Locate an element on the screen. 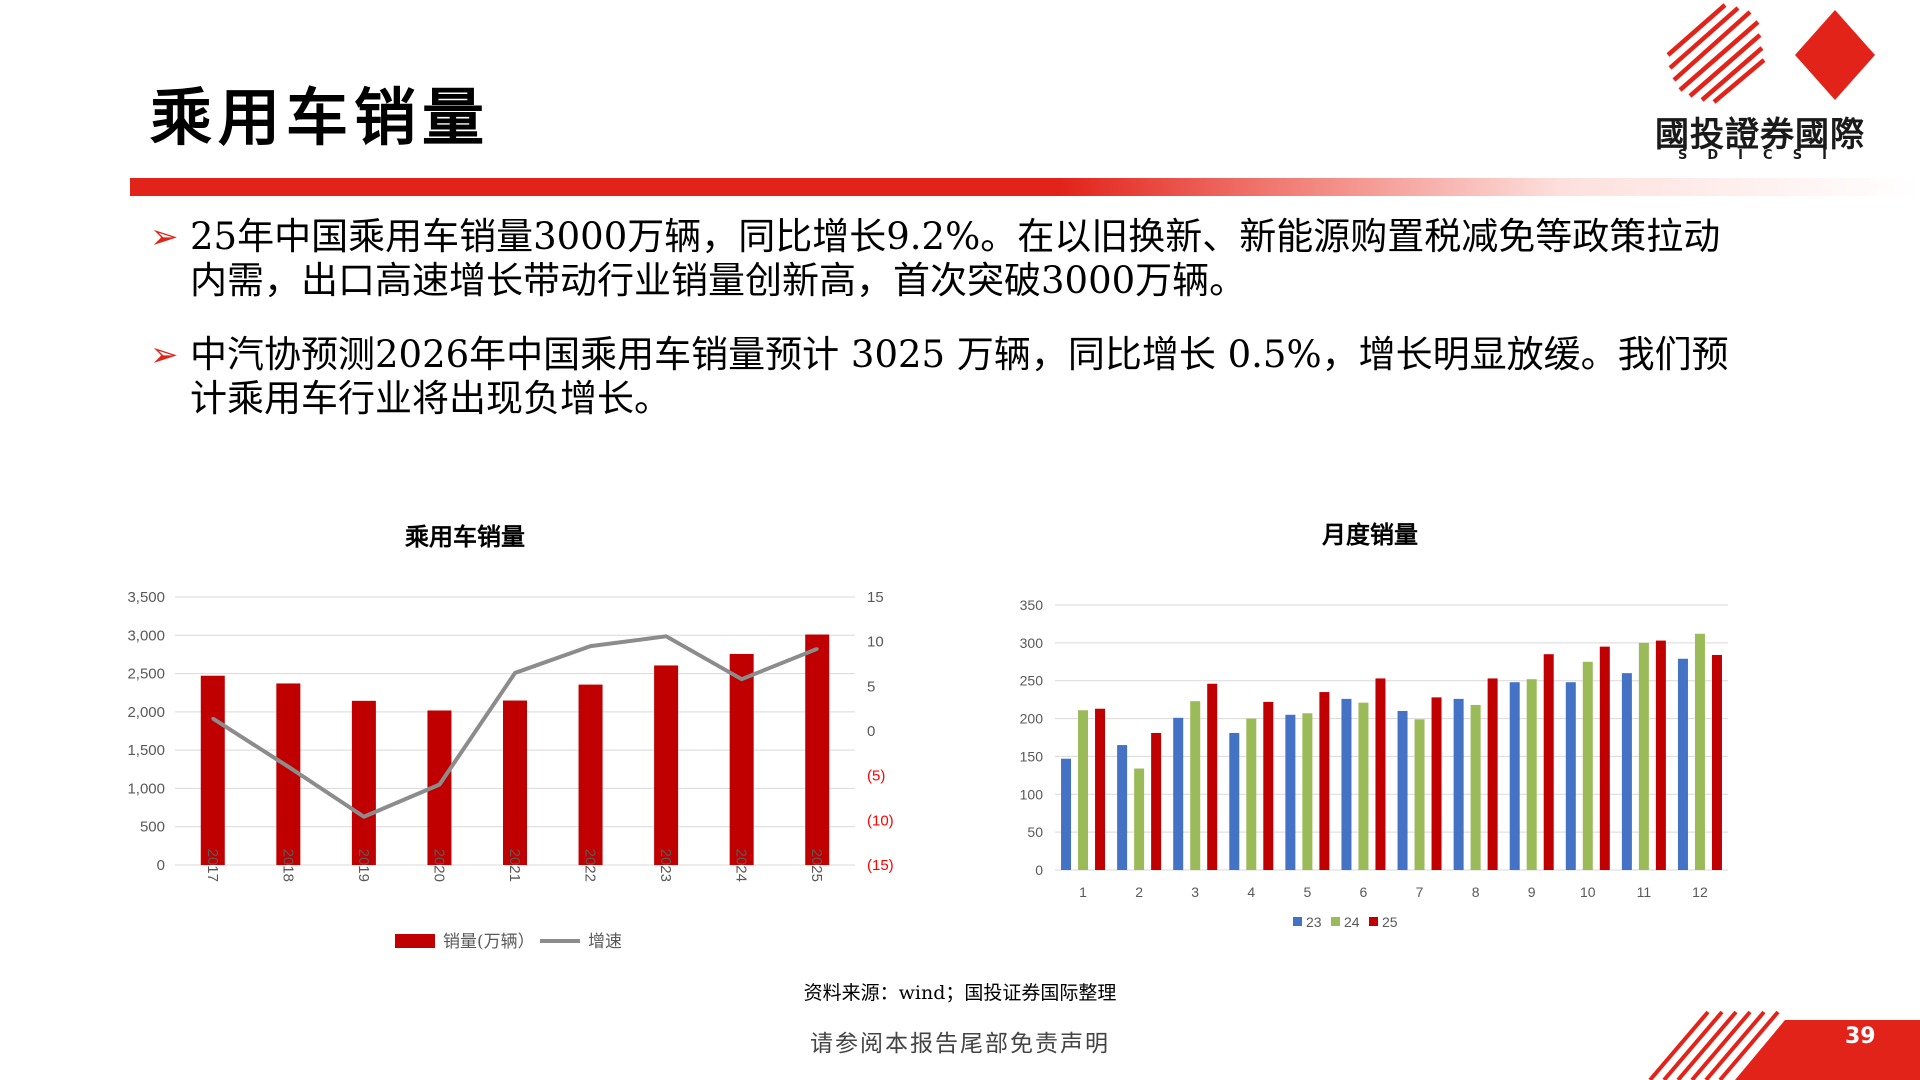  y2-tick-label: 15 is located at coordinates (875, 597).